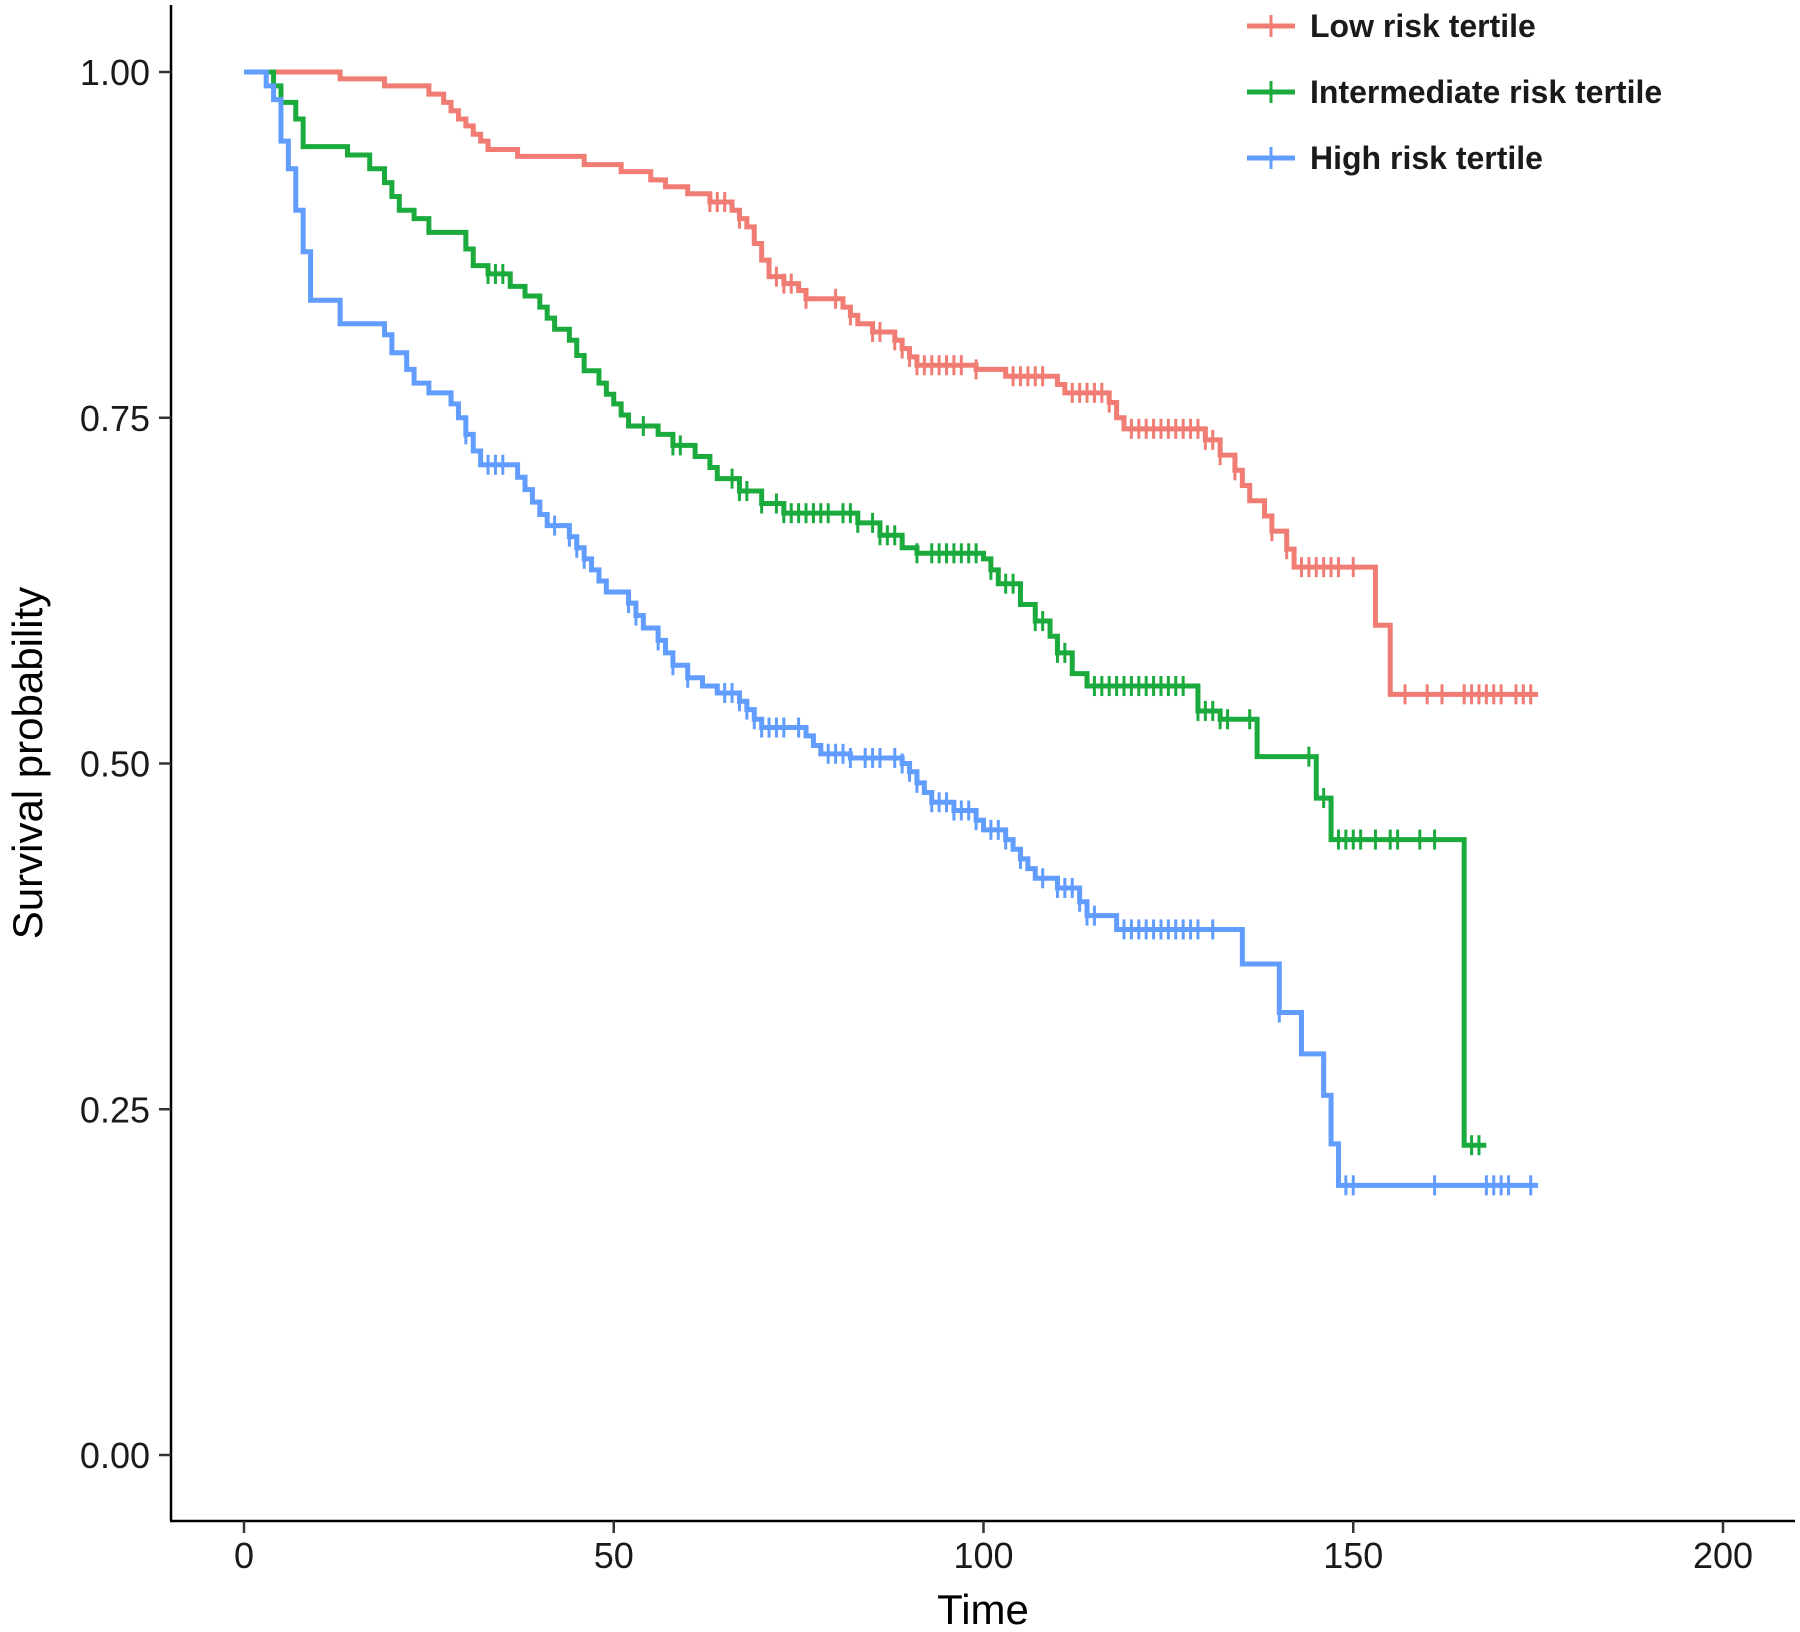 This screenshot has height=1632, width=1800. I want to click on legend-item-0: Low risk tertile, so click(1391, 26).